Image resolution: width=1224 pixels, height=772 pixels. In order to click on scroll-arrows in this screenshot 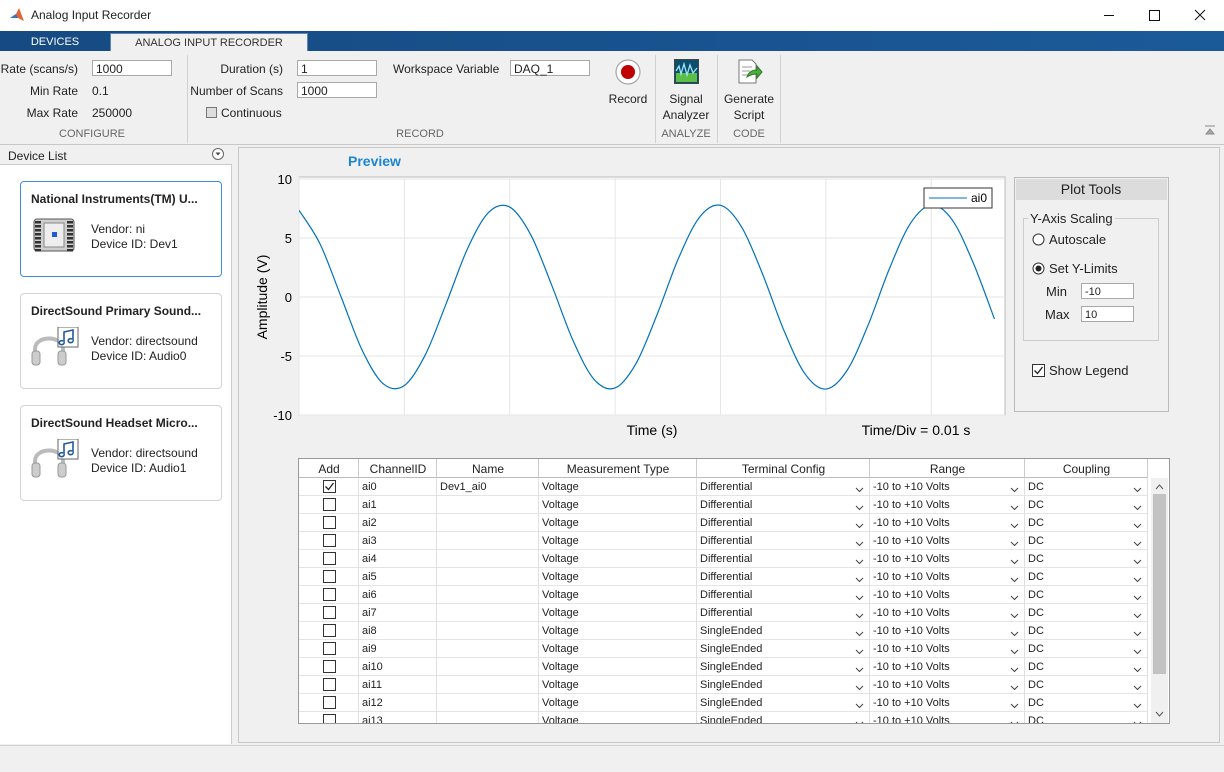, I will do `click(1159, 600)`.